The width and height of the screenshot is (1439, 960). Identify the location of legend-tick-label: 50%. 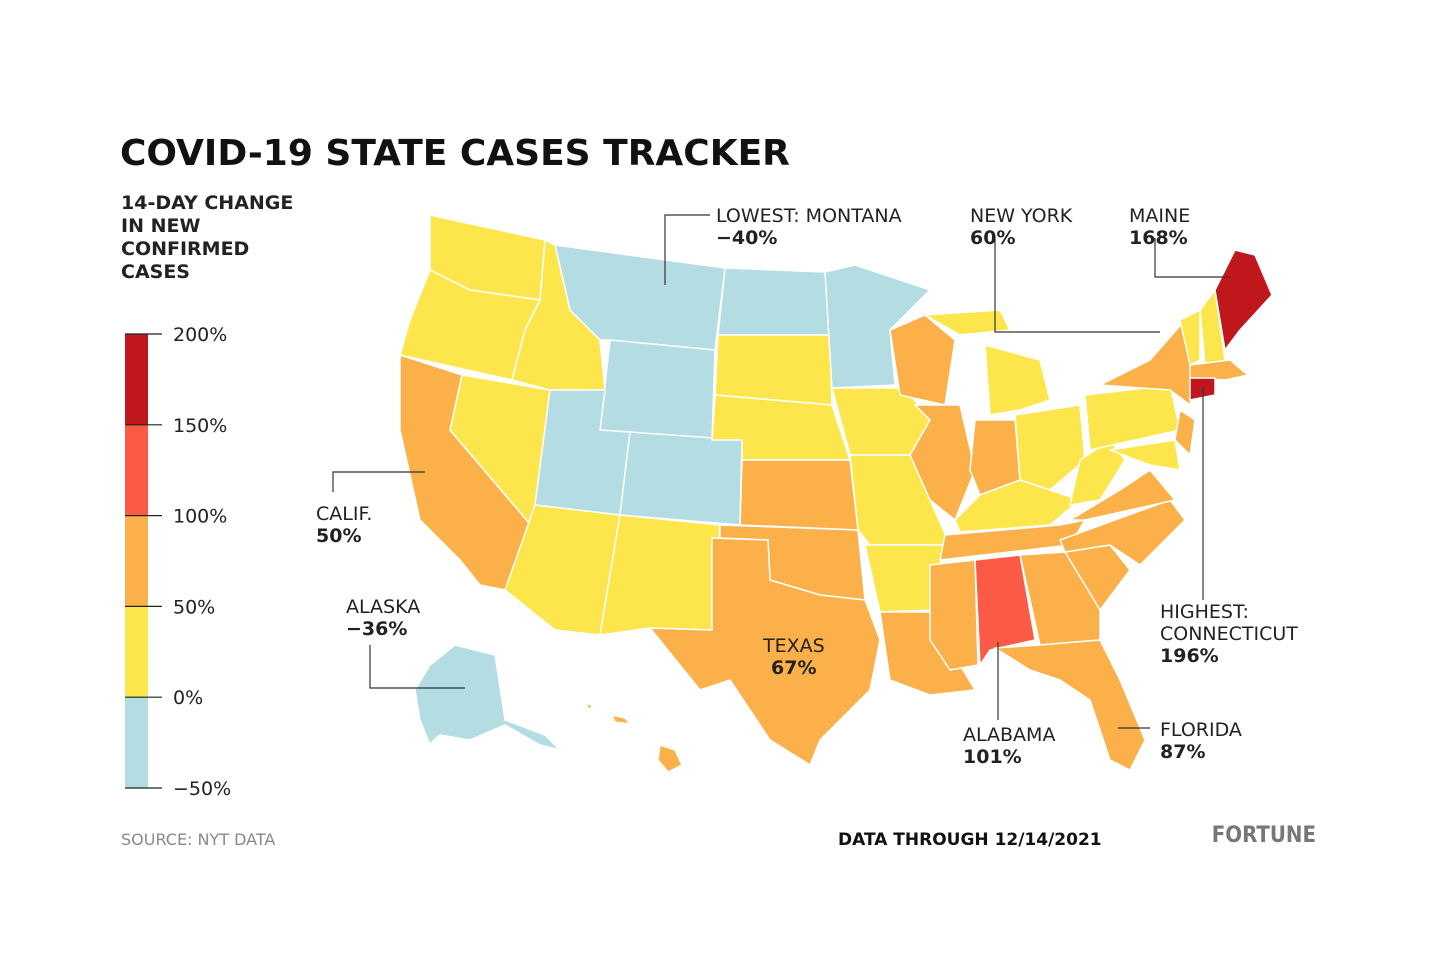
(194, 607).